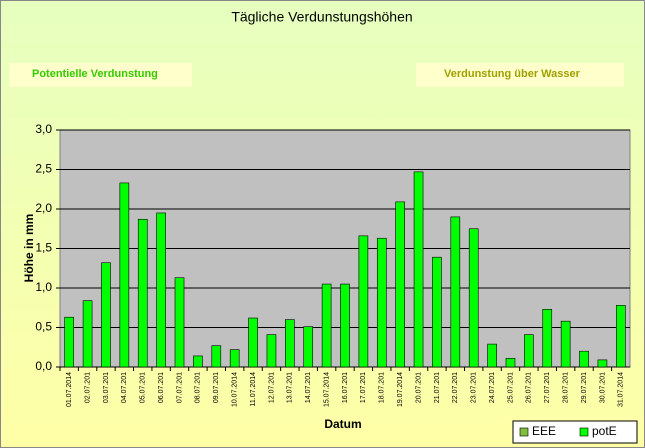  Describe the element at coordinates (43, 248) in the screenshot. I see `y-tick-label: 1,5` at that location.